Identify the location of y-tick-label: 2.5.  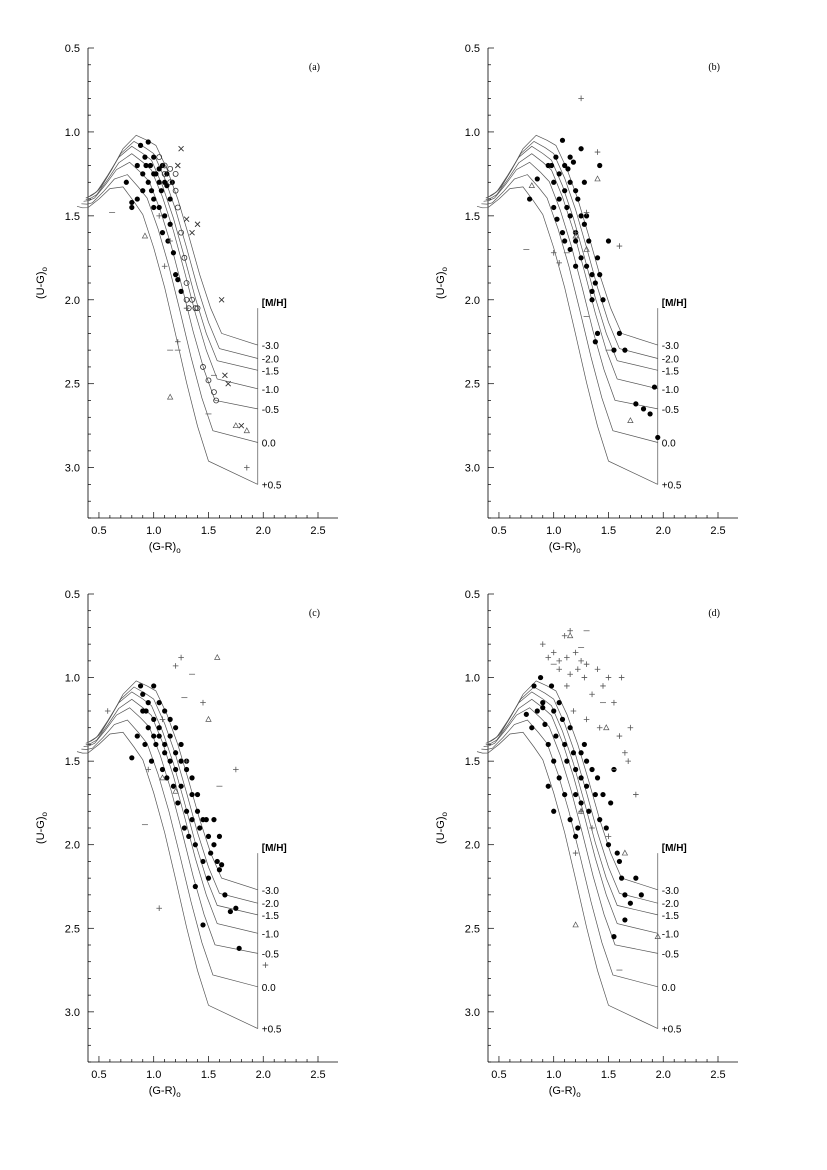
(472, 929).